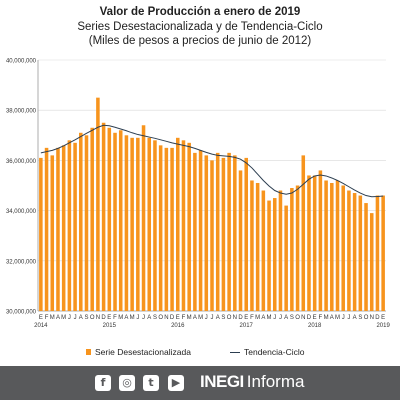 The height and width of the screenshot is (400, 400). What do you see at coordinates (222, 381) in the screenshot?
I see `brand-bold-text: INEGI` at bounding box center [222, 381].